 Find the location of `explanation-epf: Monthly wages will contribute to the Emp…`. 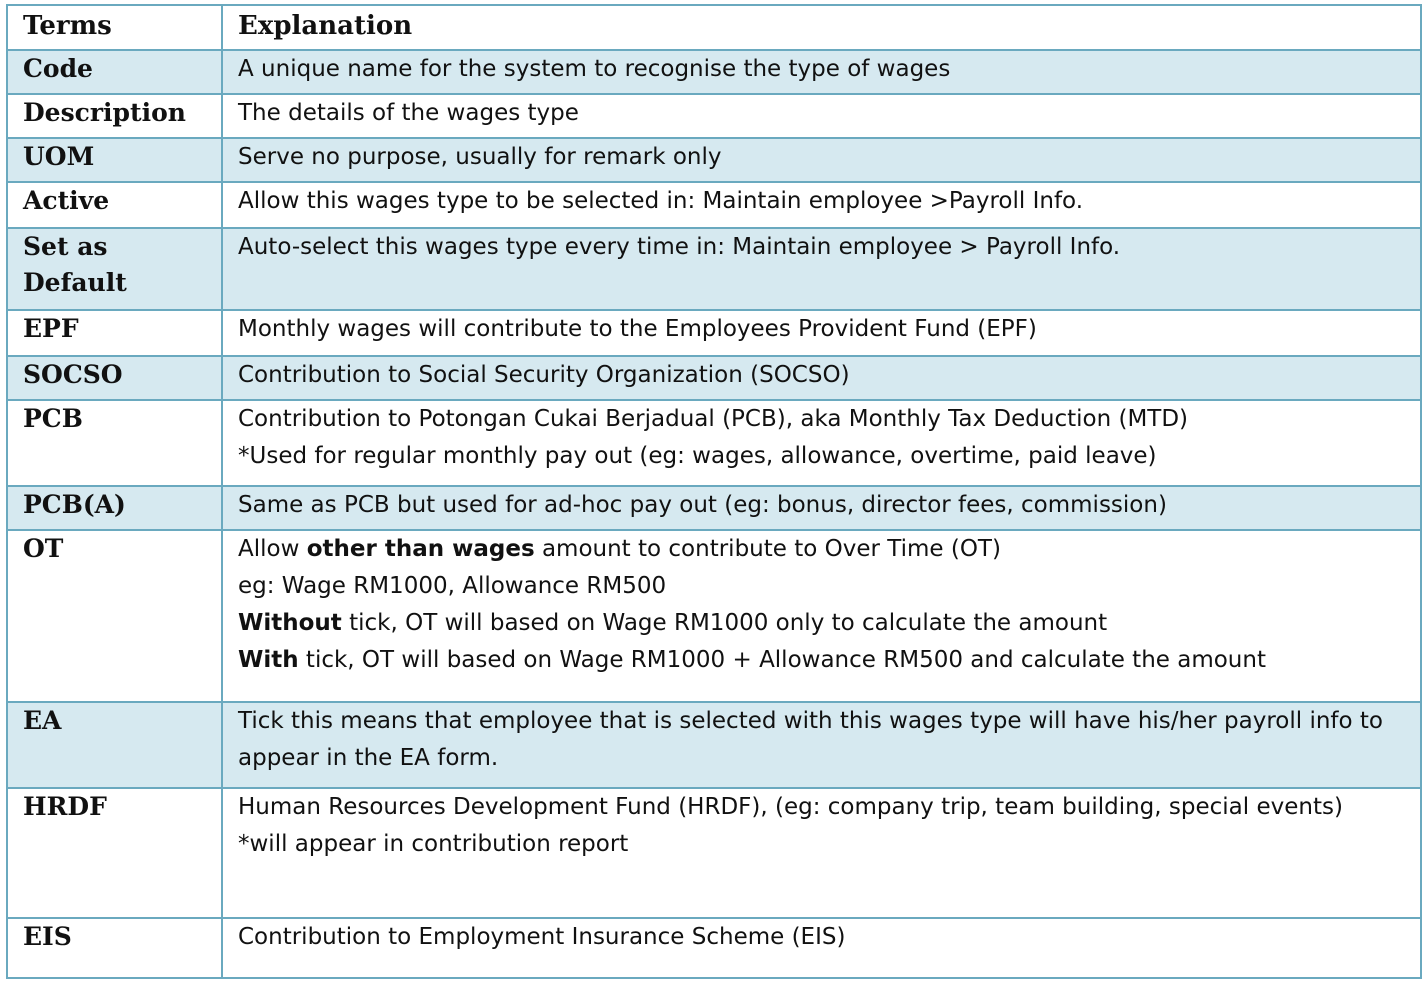

explanation-epf: Monthly wages will contribute to the Emp… is located at coordinates (821, 333).